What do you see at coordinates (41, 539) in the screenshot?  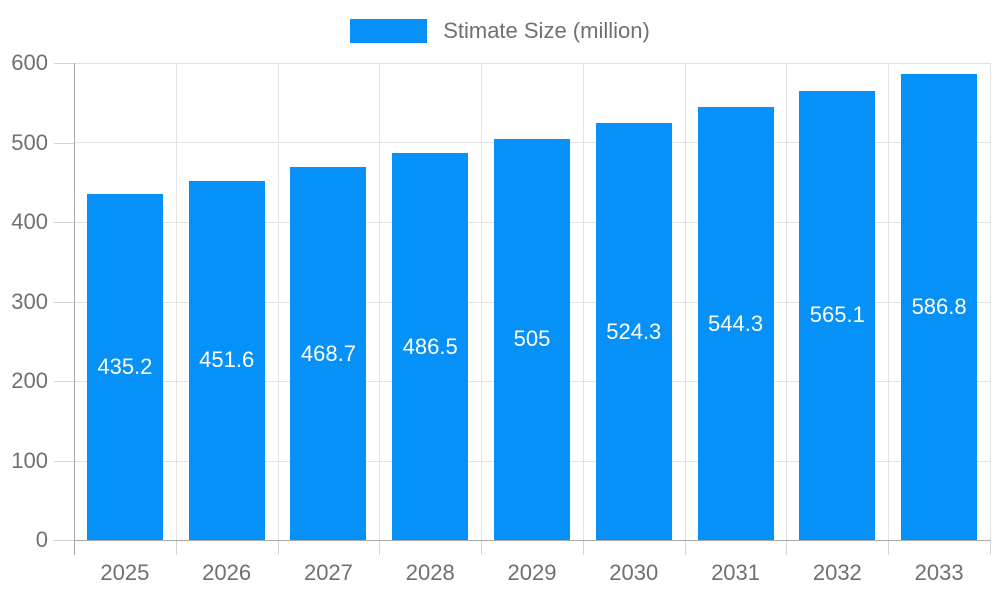 I see `y-axis-tick-label: 0` at bounding box center [41, 539].